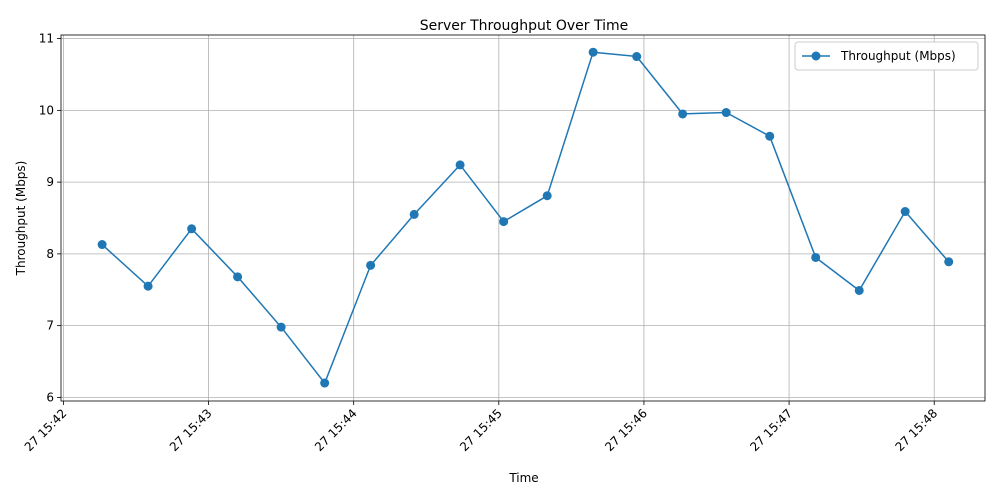 Image resolution: width=1000 pixels, height=500 pixels. Describe the element at coordinates (50, 218) in the screenshot. I see `y-axis: 6 7 8 9 10 11` at that location.